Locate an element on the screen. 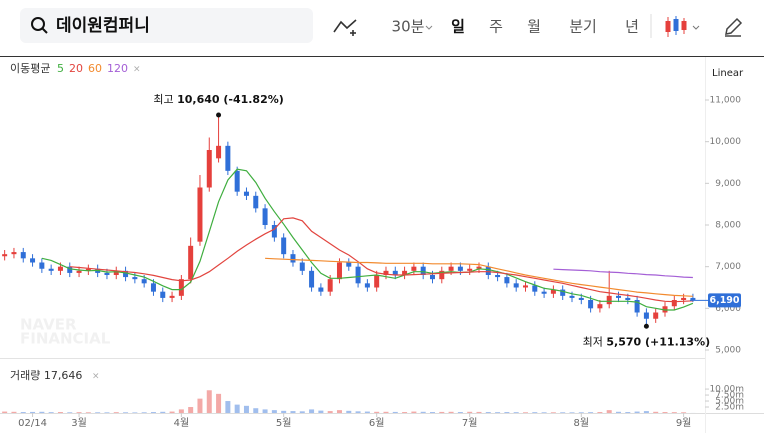 Image resolution: width=764 pixels, height=433 pixels. interval-tab: 30분 is located at coordinates (408, 27).